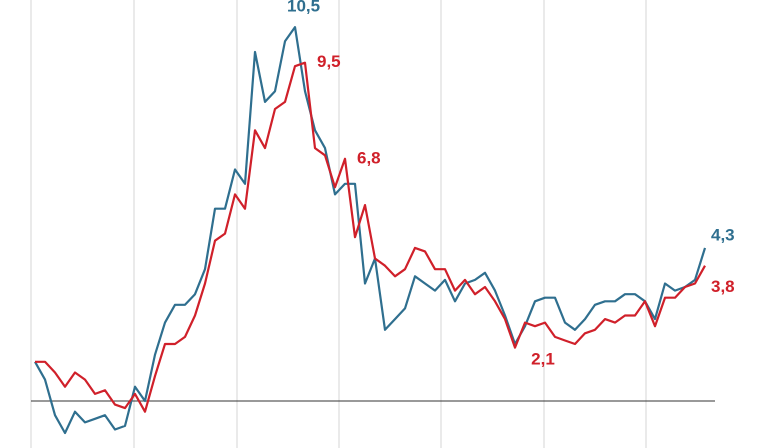 This screenshot has height=448, width=780. What do you see at coordinates (303, 8) in the screenshot?
I see `value-label: 10,5` at bounding box center [303, 8].